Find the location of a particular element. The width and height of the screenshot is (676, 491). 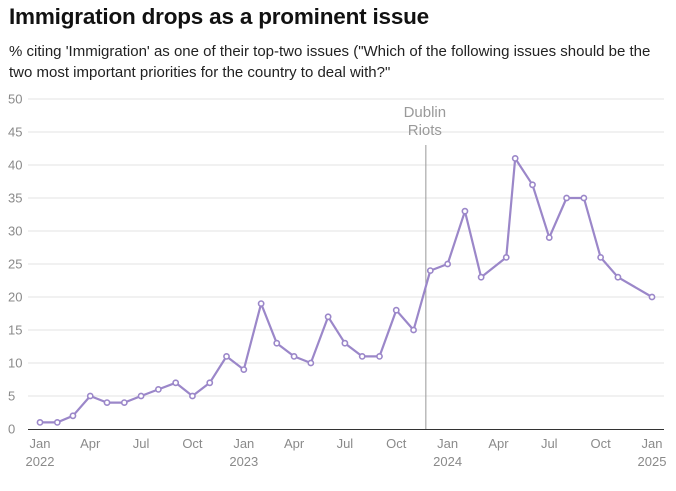

y-tick-label: 30 is located at coordinates (15, 231).